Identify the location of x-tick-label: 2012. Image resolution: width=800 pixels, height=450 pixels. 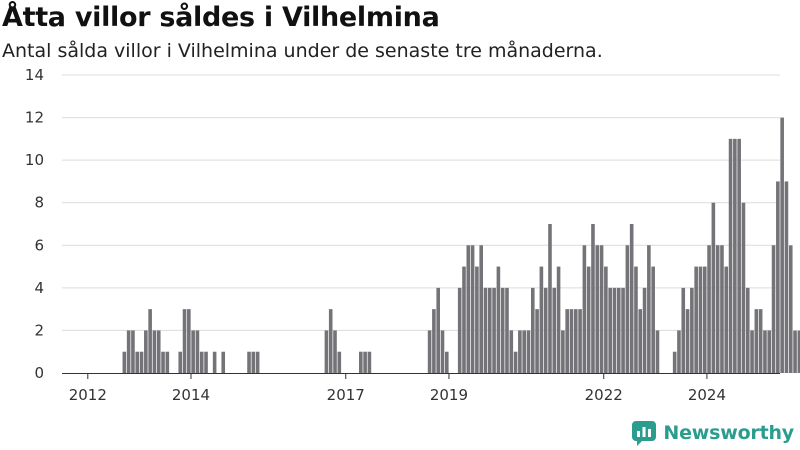
(88, 395).